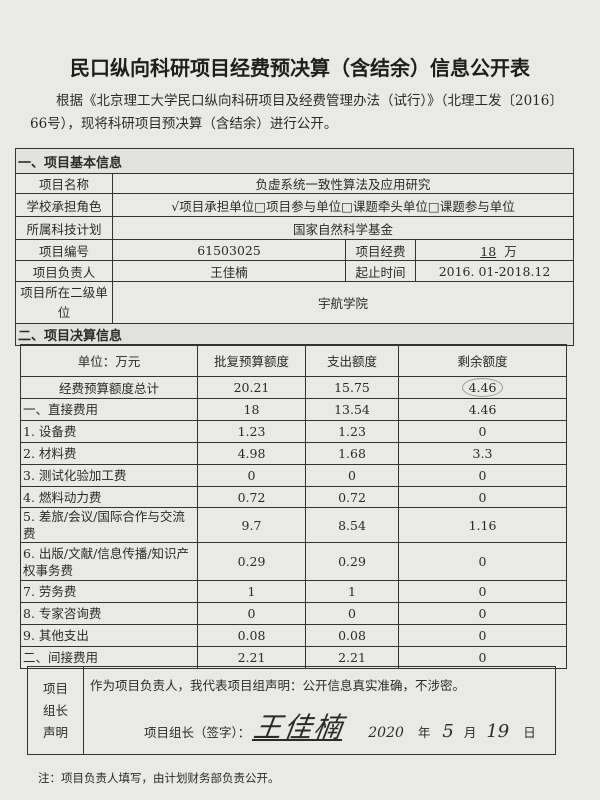 Image resolution: width=600 pixels, height=800 pixels. I want to click on row-label: 9. 其他支出, so click(109, 635).